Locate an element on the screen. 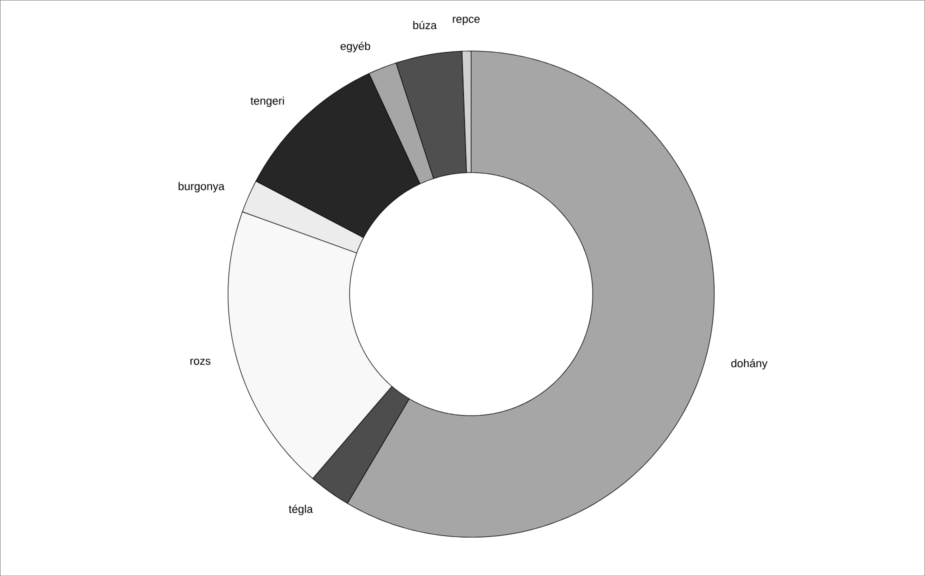  slice-label: rozs is located at coordinates (200, 361).